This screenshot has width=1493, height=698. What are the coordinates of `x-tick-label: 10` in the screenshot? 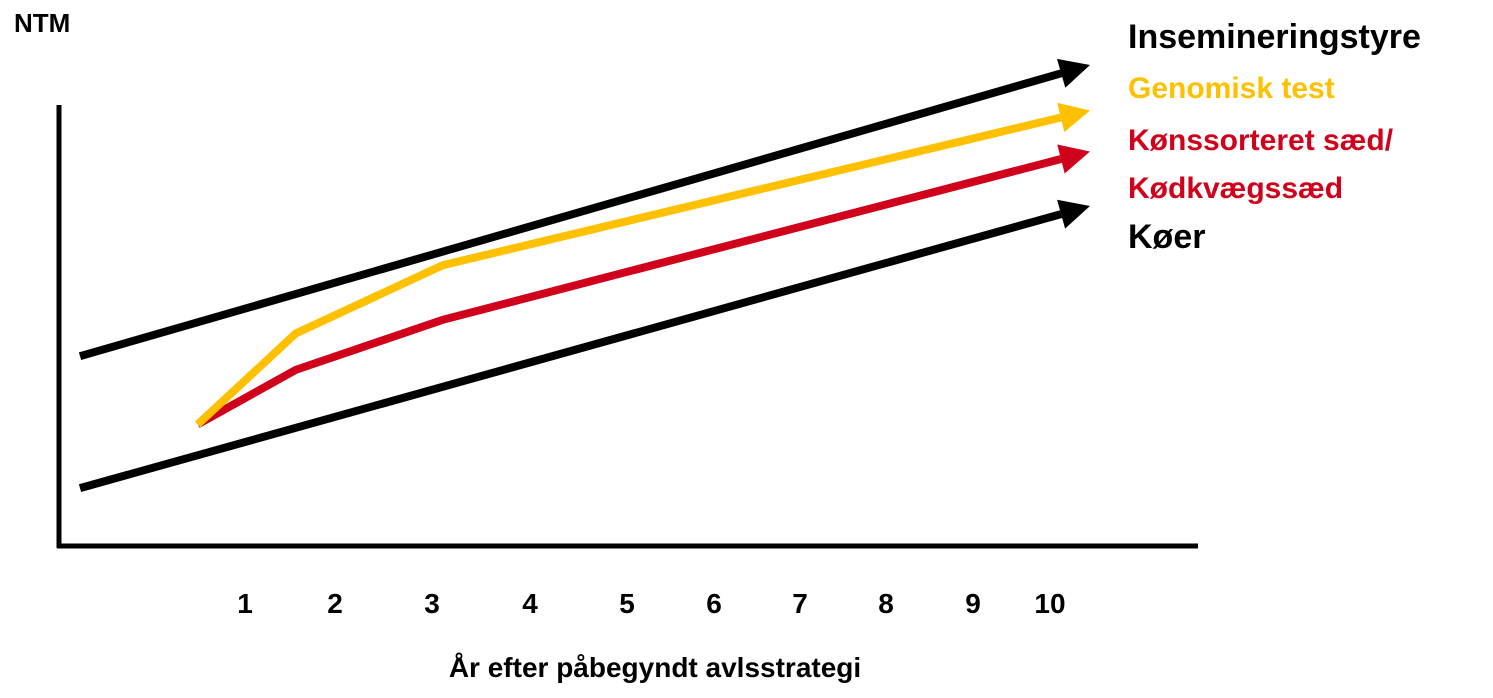 It's located at (1049, 603).